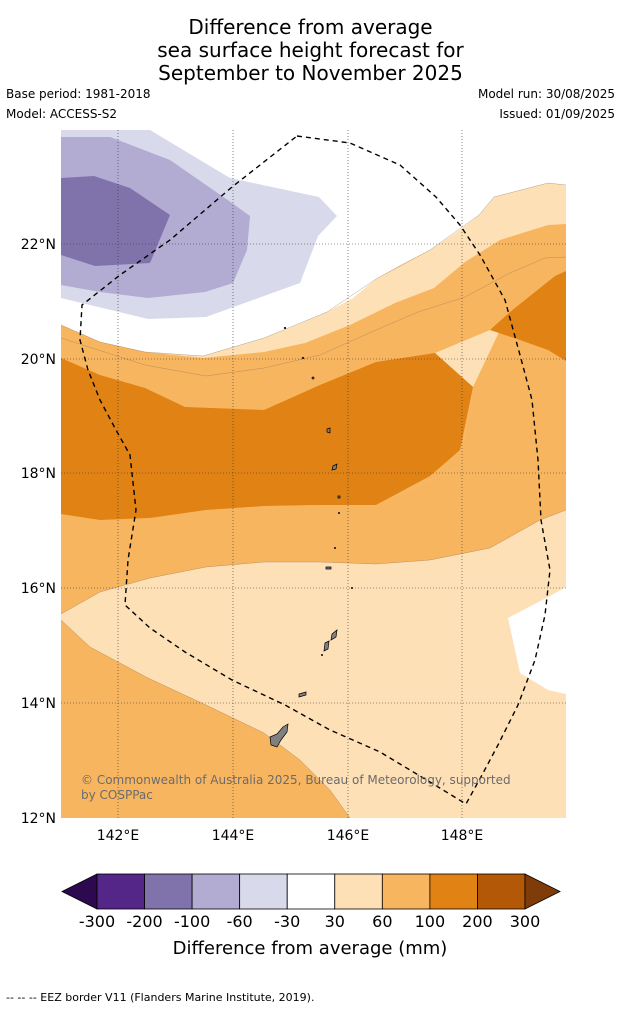 This screenshot has width=621, height=1011. What do you see at coordinates (557, 114) in the screenshot?
I see `issued-date: Issued: 01/09/2025` at bounding box center [557, 114].